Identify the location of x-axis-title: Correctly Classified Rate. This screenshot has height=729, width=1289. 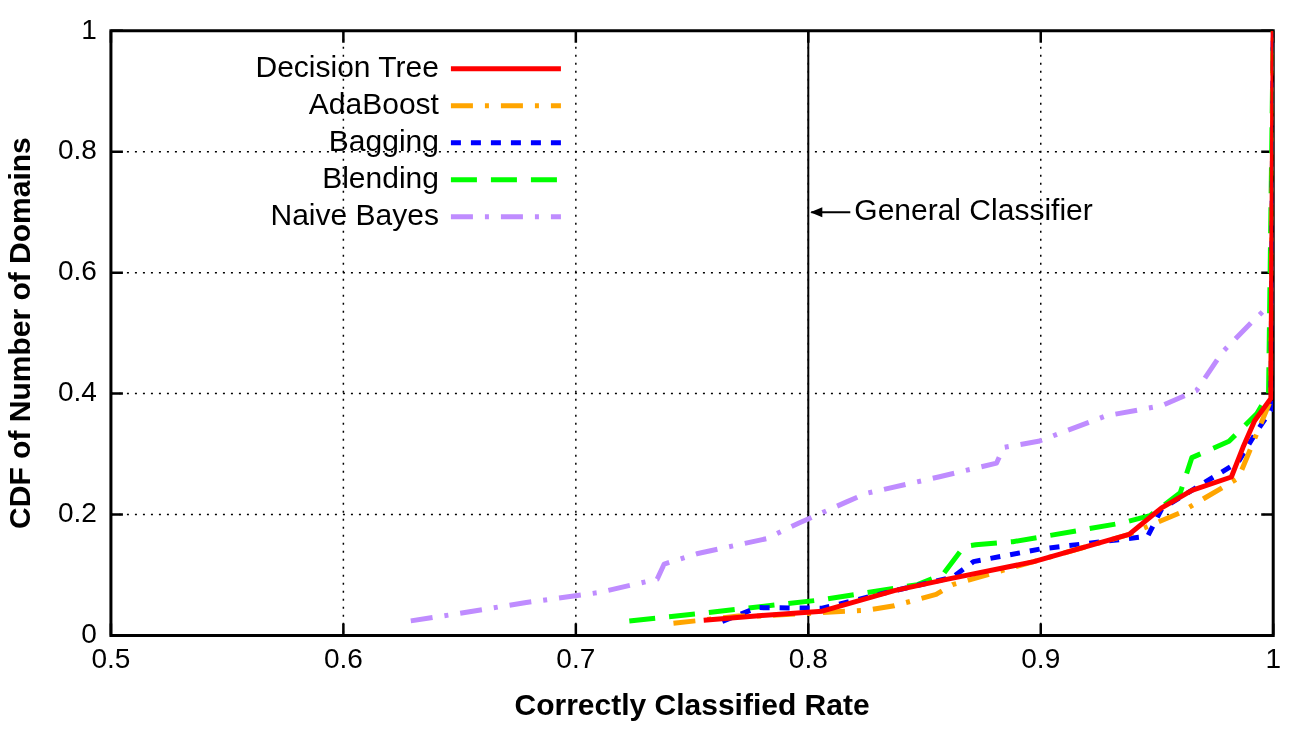
(692, 705).